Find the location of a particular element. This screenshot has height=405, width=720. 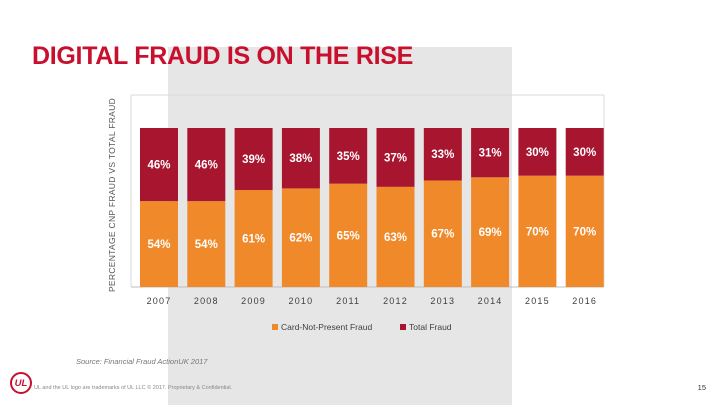

x-tick-label: 2007 is located at coordinates (159, 301).